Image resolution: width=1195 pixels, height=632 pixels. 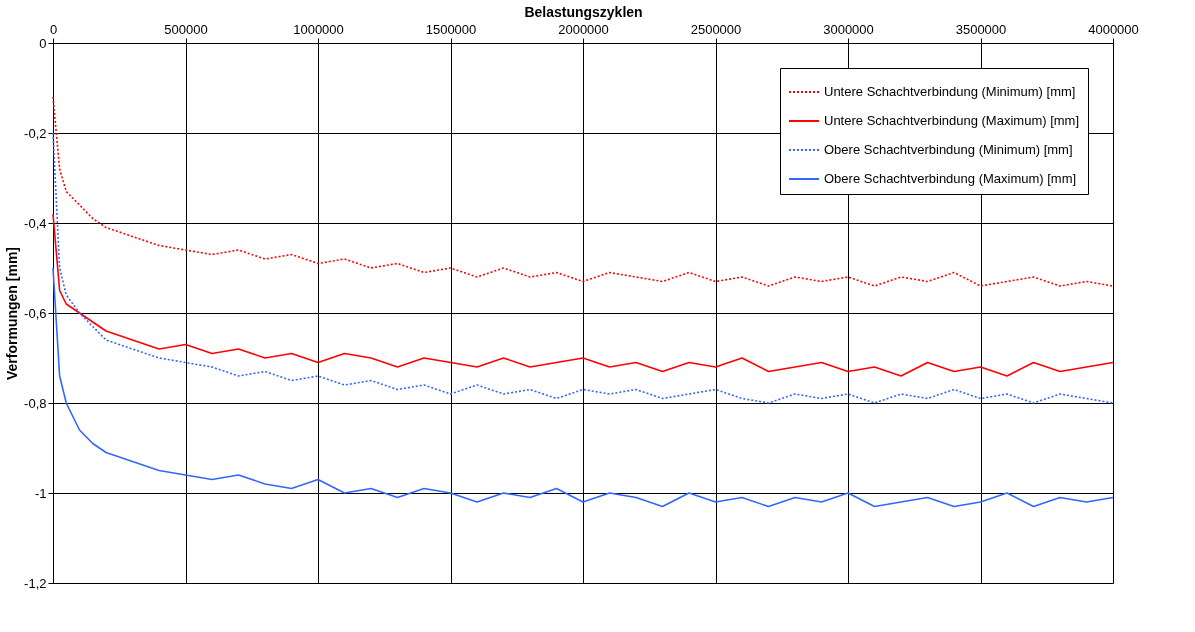 What do you see at coordinates (35, 223) in the screenshot?
I see `y-tick-label: -0,4` at bounding box center [35, 223].